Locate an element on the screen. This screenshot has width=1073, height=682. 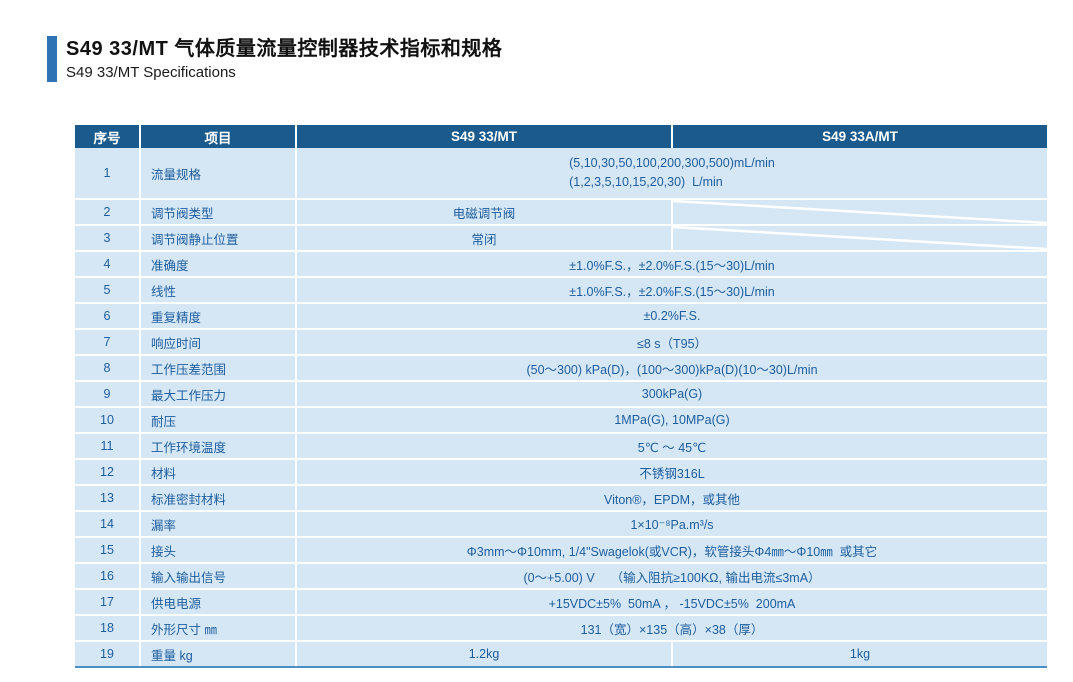
value-cell: 不锈钢316L is located at coordinates (672, 472).